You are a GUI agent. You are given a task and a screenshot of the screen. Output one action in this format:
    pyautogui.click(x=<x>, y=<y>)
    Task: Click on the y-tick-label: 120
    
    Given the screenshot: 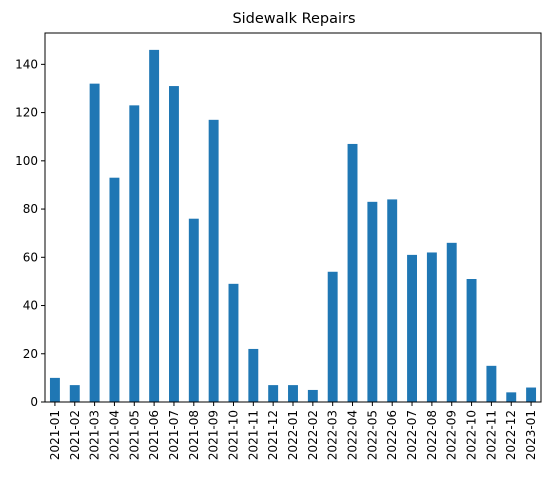 What is the action you would take?
    pyautogui.click(x=26, y=113)
    